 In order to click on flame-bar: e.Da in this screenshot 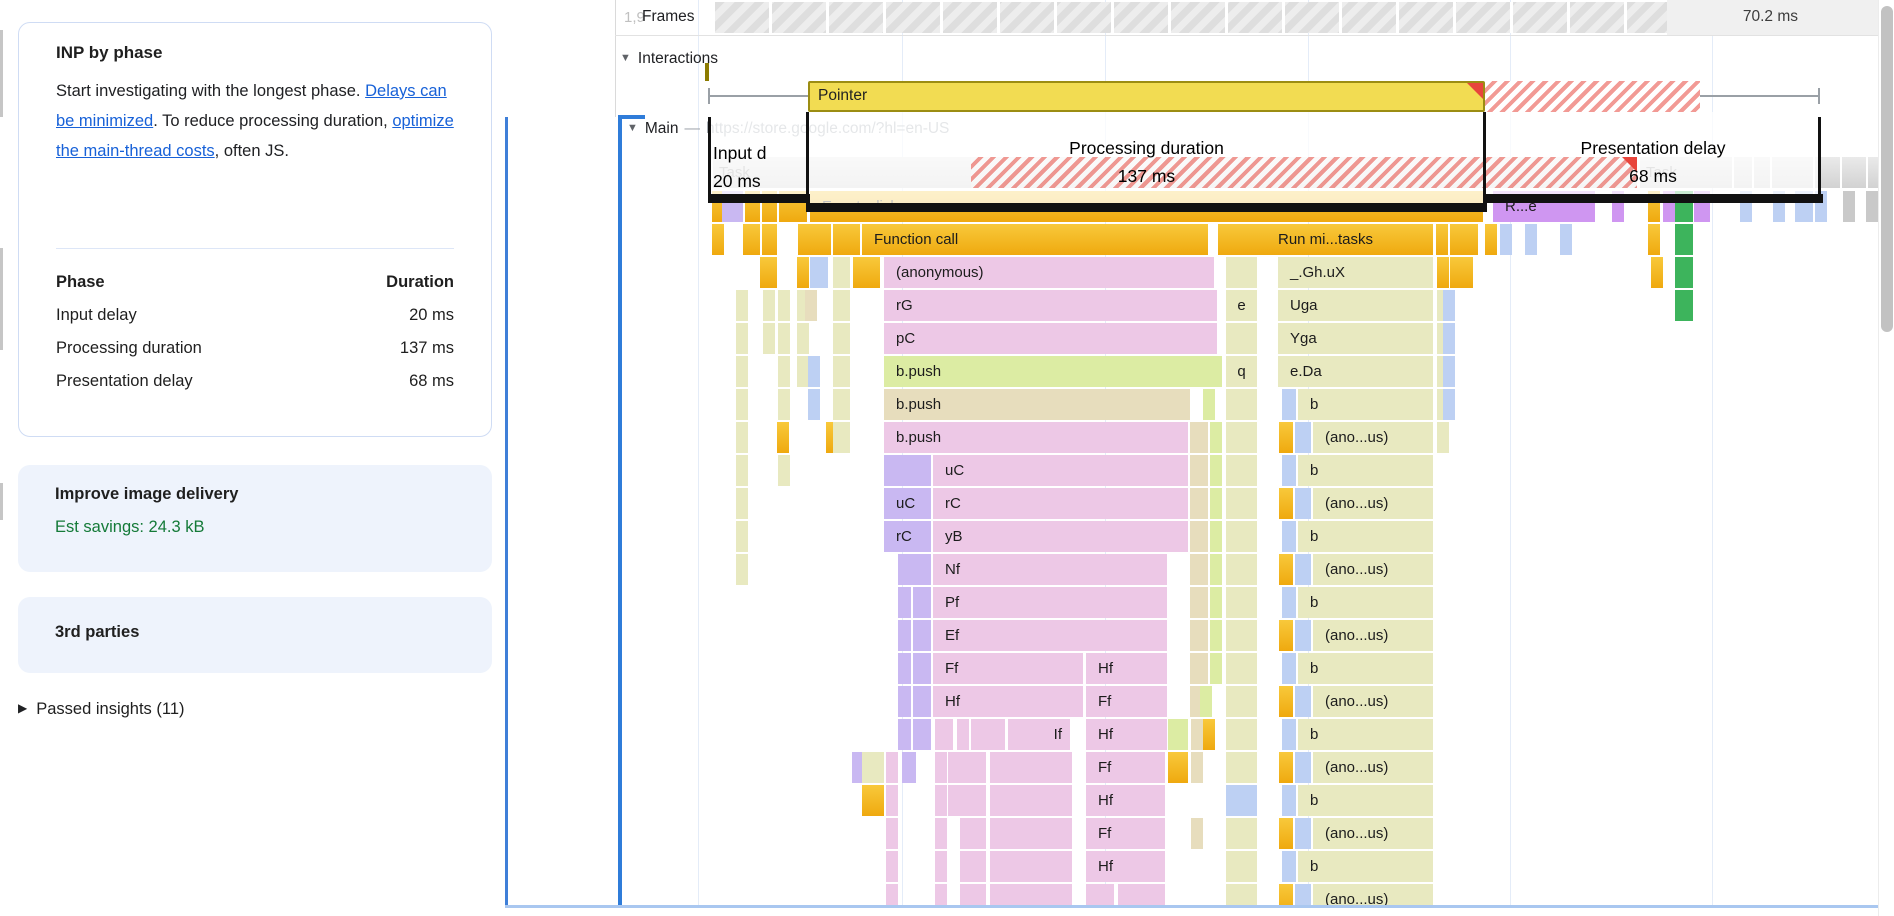, I will do `click(1355, 371)`.